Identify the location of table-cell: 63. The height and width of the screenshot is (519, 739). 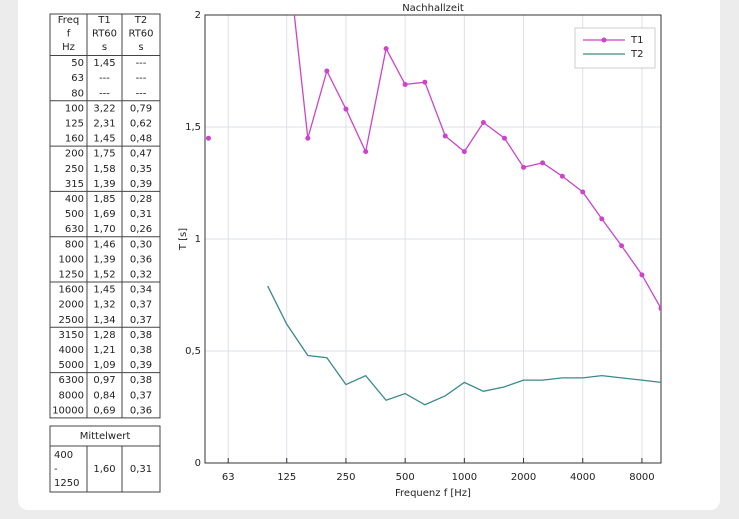
(77, 78).